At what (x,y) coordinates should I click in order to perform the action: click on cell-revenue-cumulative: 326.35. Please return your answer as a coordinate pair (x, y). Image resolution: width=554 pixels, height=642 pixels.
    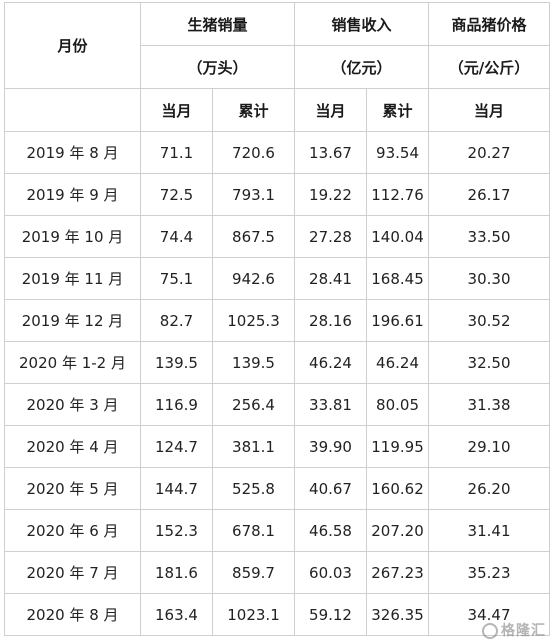
    Looking at the image, I should click on (398, 614).